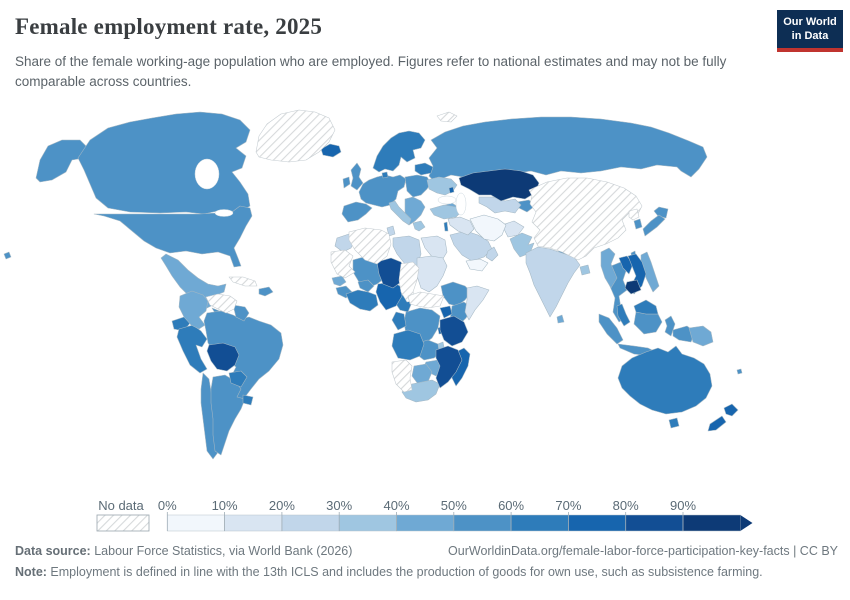 This screenshot has width=850, height=600. Describe the element at coordinates (461, 226) in the screenshot. I see `region-syria-iraq` at that location.